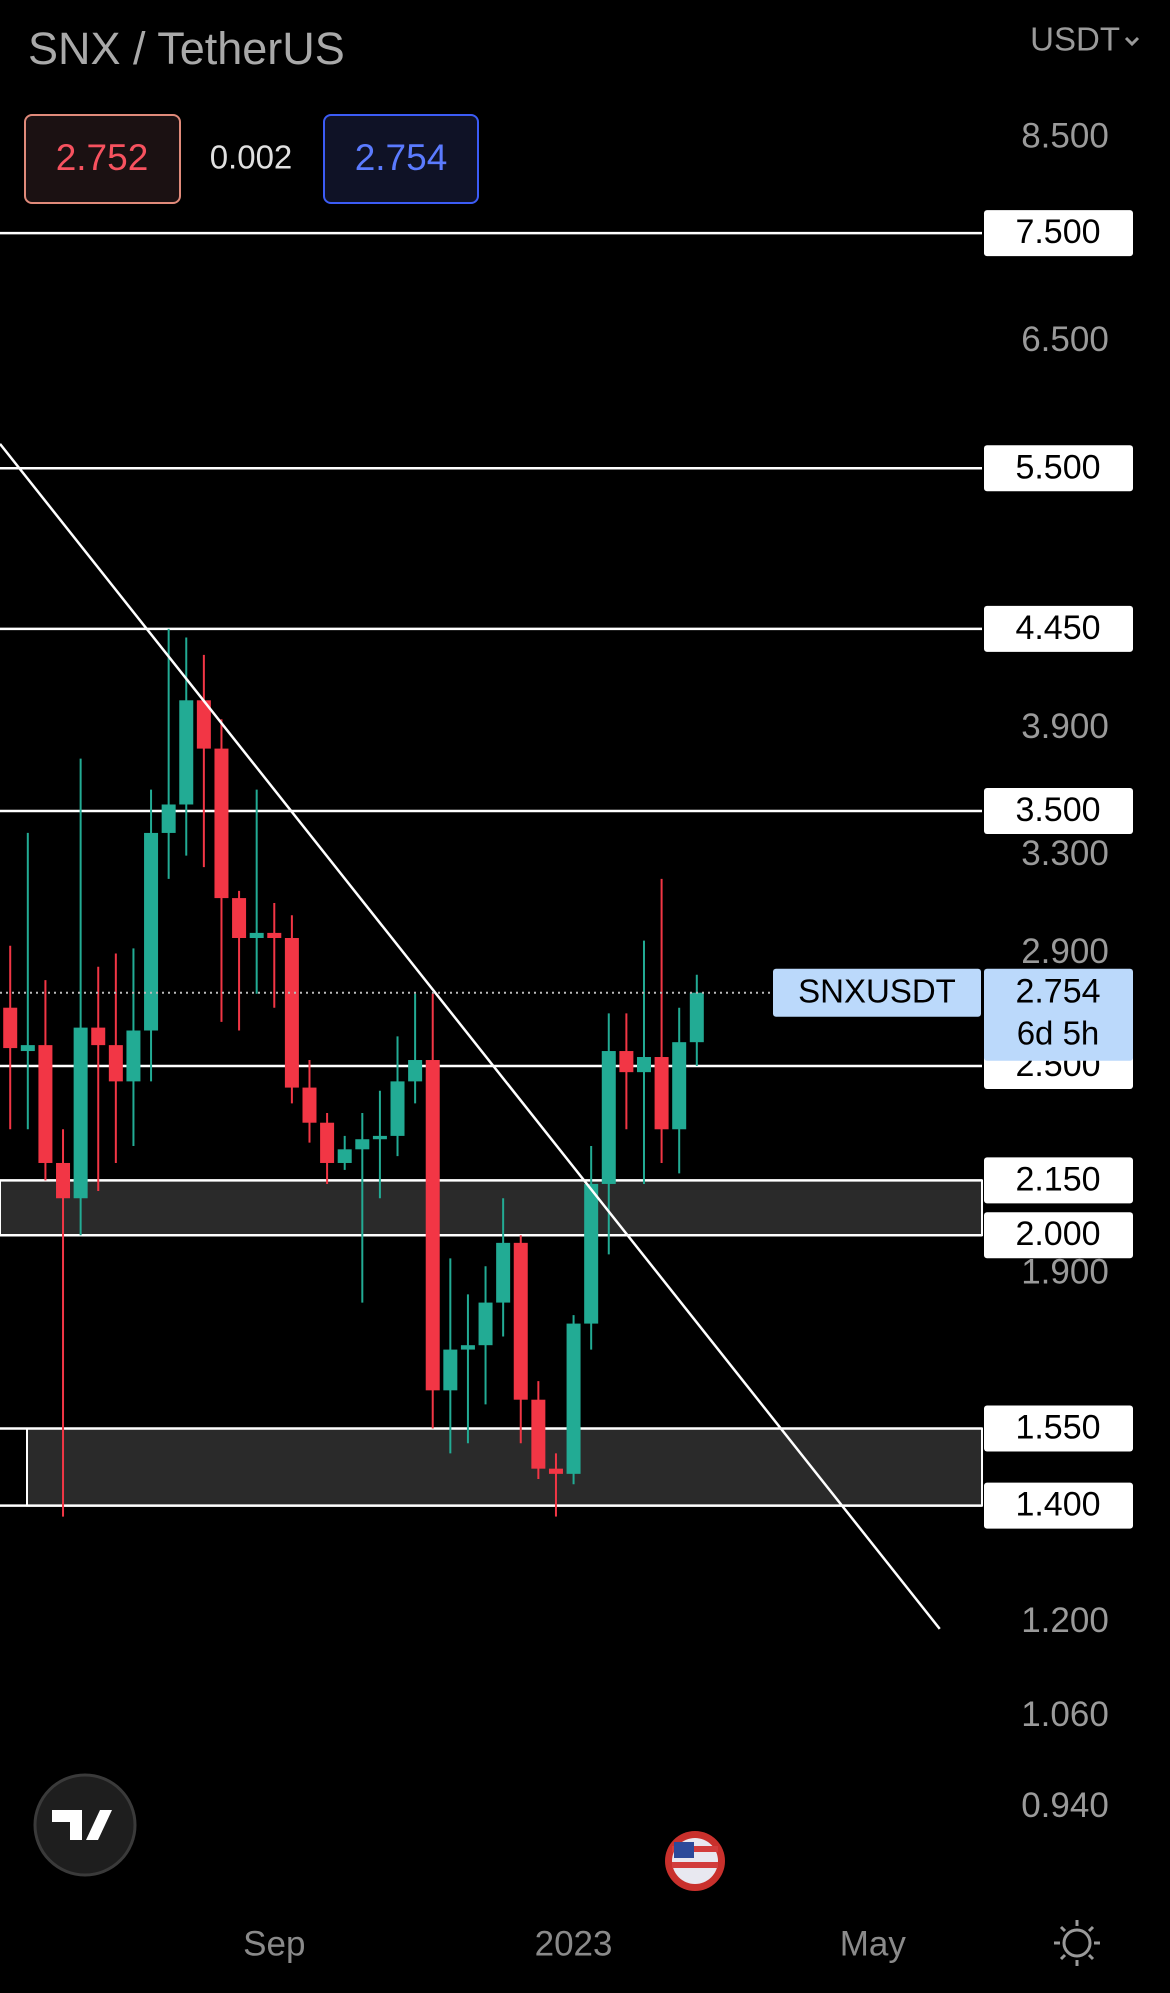 Image resolution: width=1170 pixels, height=1993 pixels. I want to click on ask-price: 2.754, so click(401, 157).